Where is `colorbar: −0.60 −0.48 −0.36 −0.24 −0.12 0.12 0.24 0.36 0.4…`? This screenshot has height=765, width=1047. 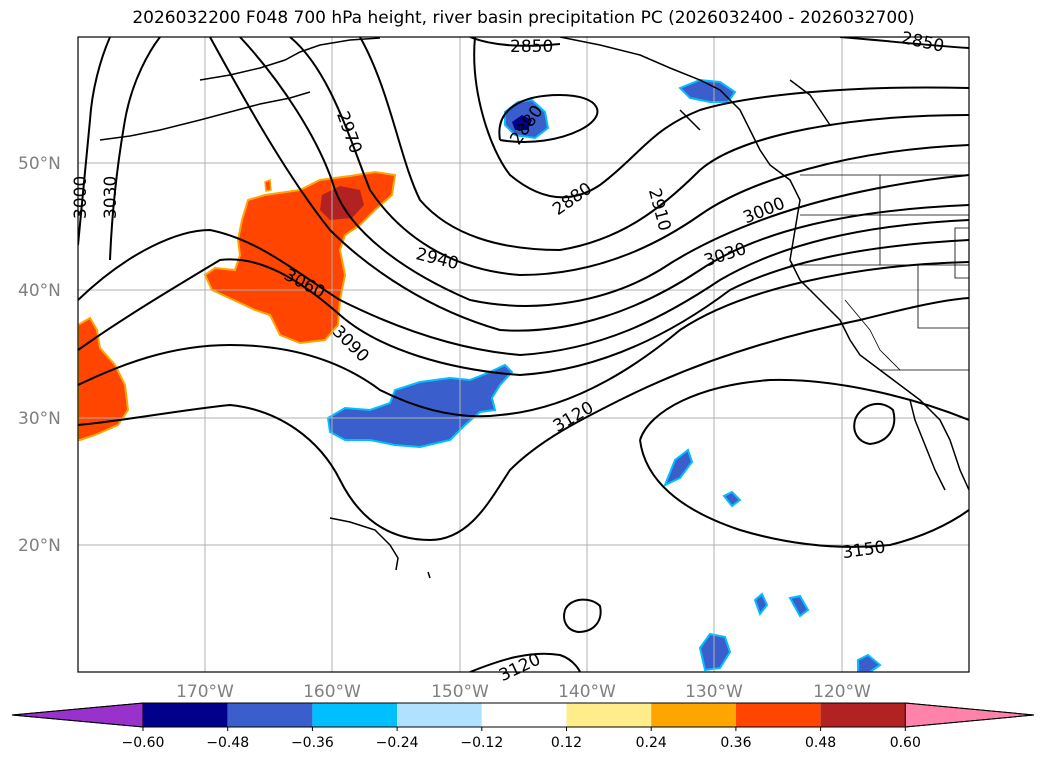
colorbar: −0.60 −0.48 −0.36 −0.24 −0.12 0.12 0.24 0.36 0.4… is located at coordinates (523, 726).